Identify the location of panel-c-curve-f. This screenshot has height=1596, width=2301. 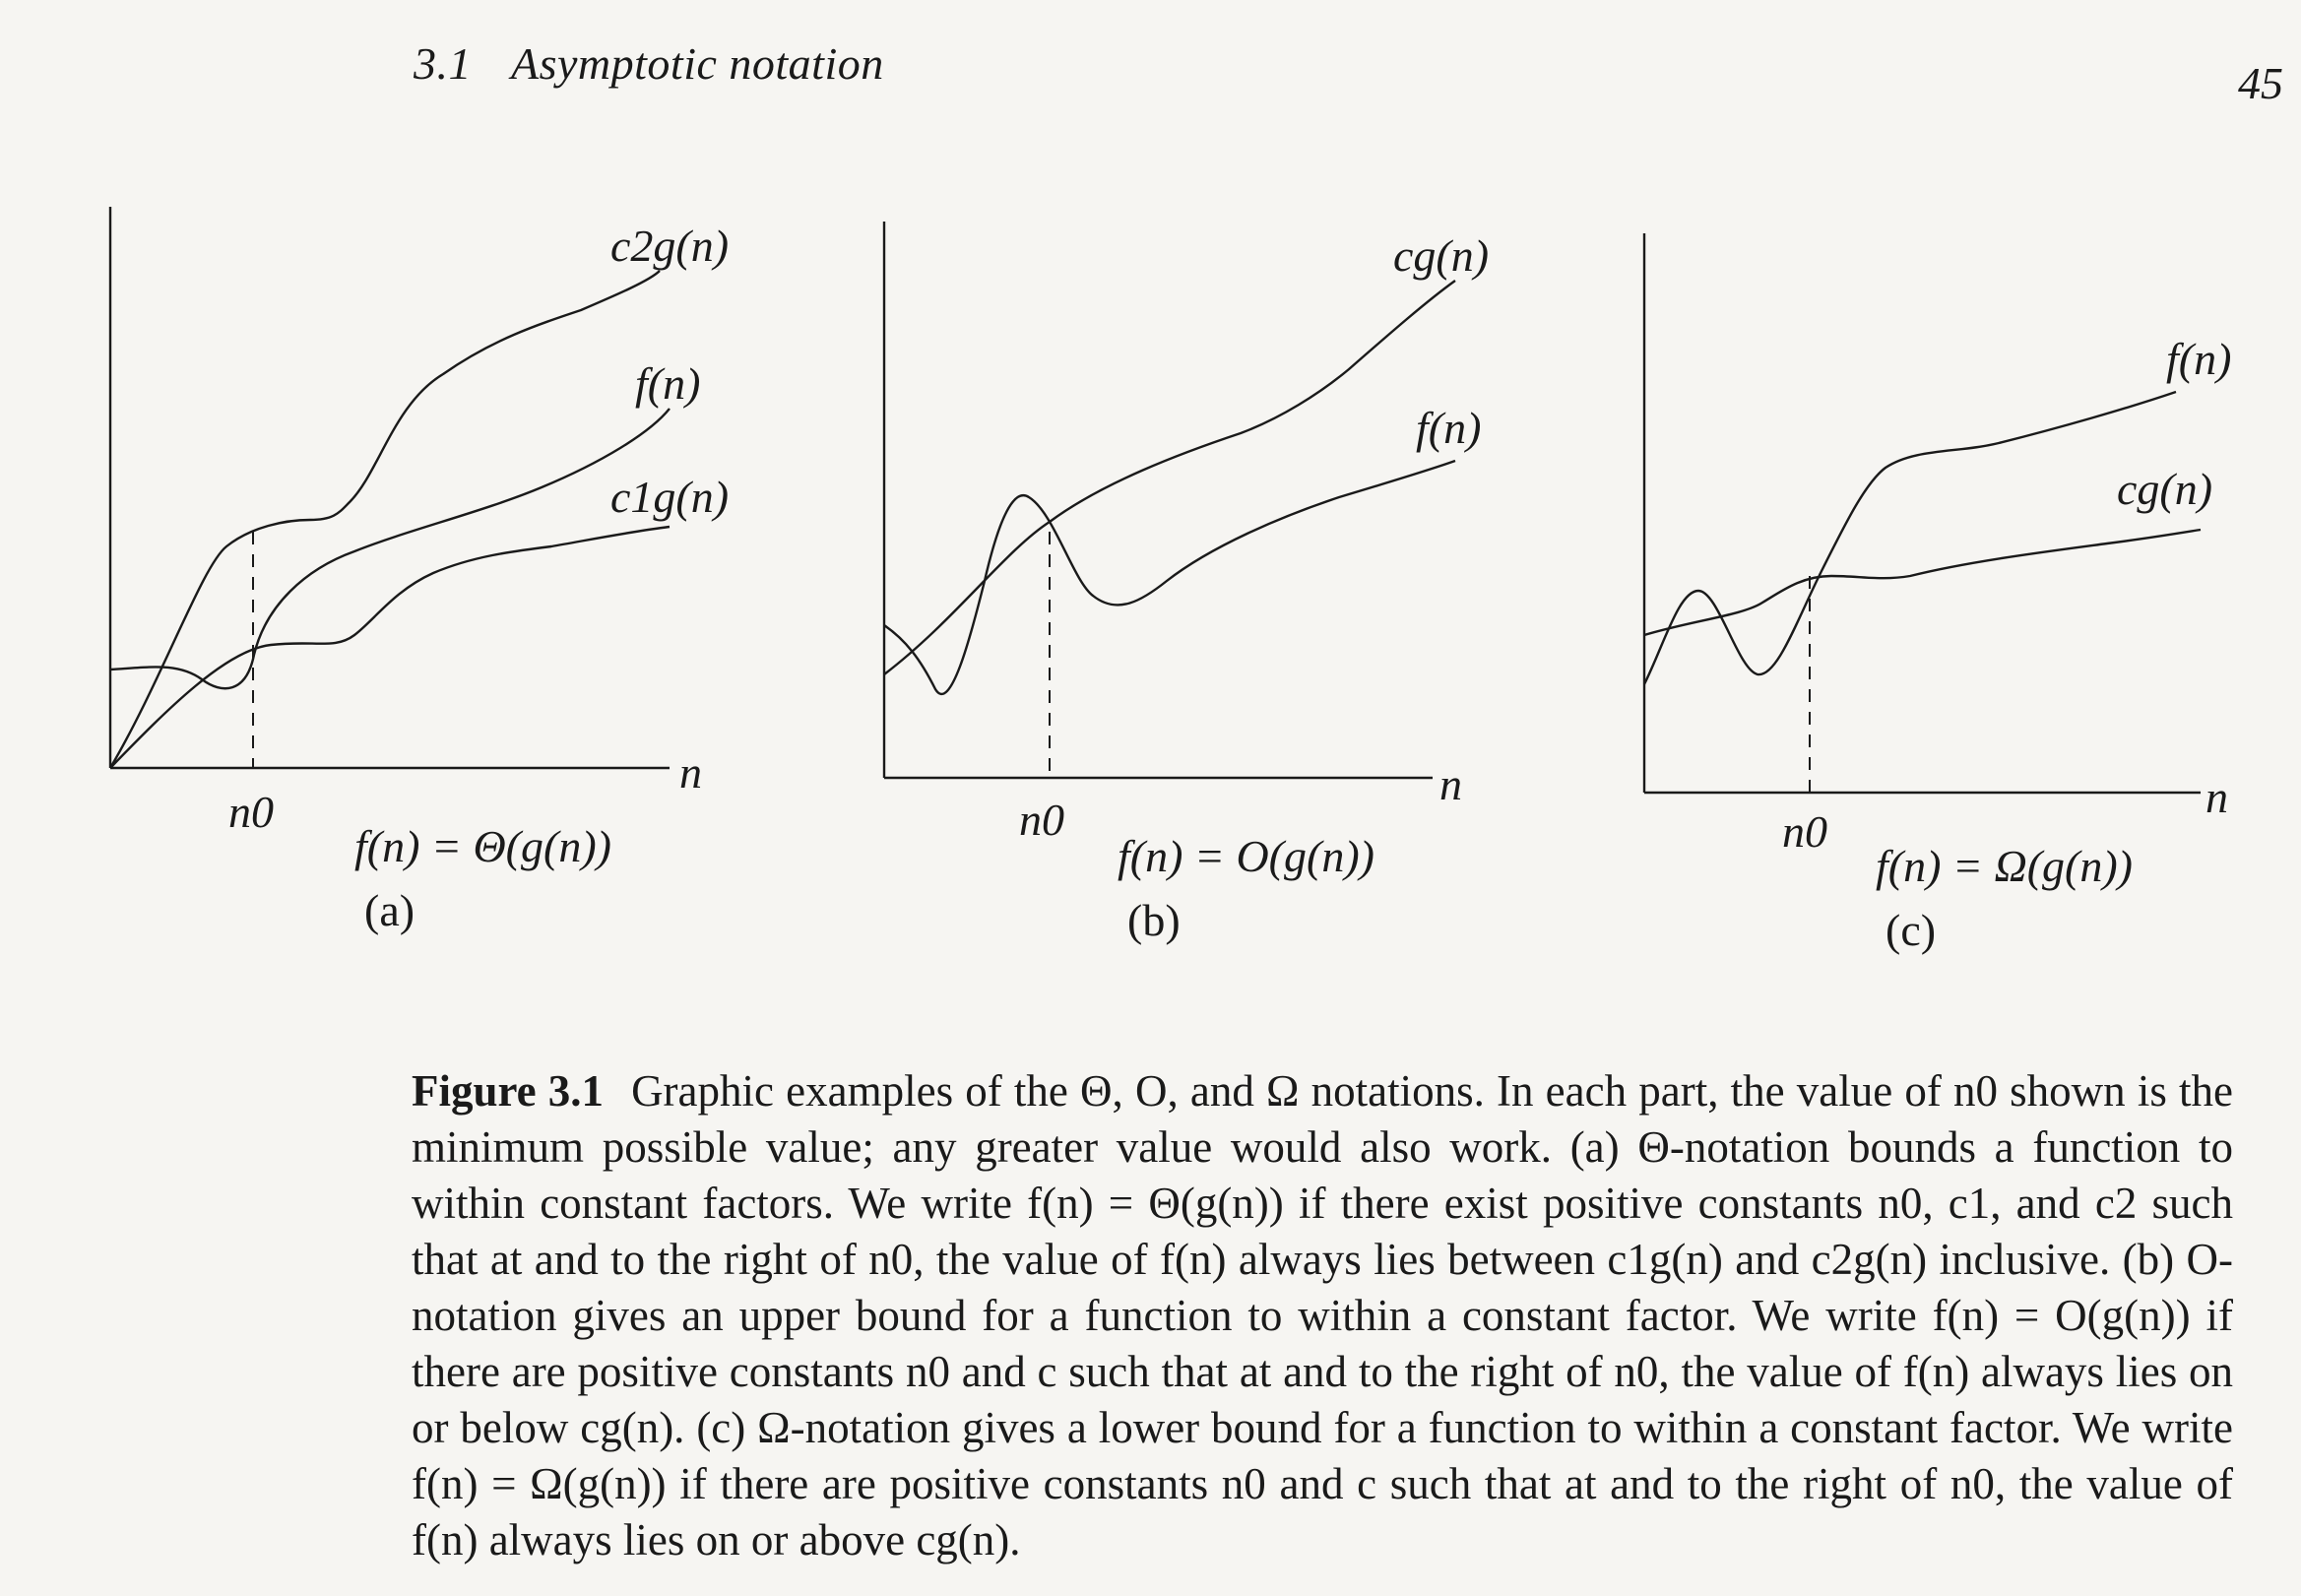
(1909, 537).